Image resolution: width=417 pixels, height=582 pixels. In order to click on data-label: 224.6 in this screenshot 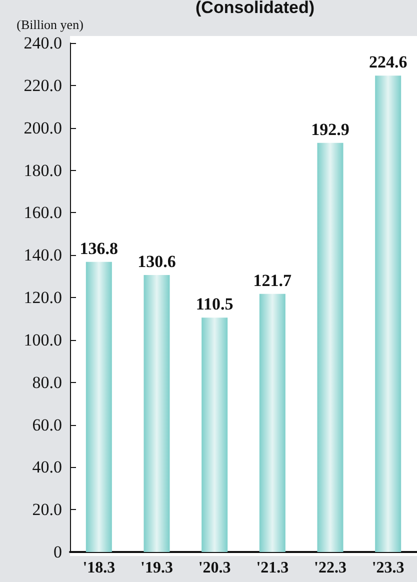, I will do `click(388, 62)`.